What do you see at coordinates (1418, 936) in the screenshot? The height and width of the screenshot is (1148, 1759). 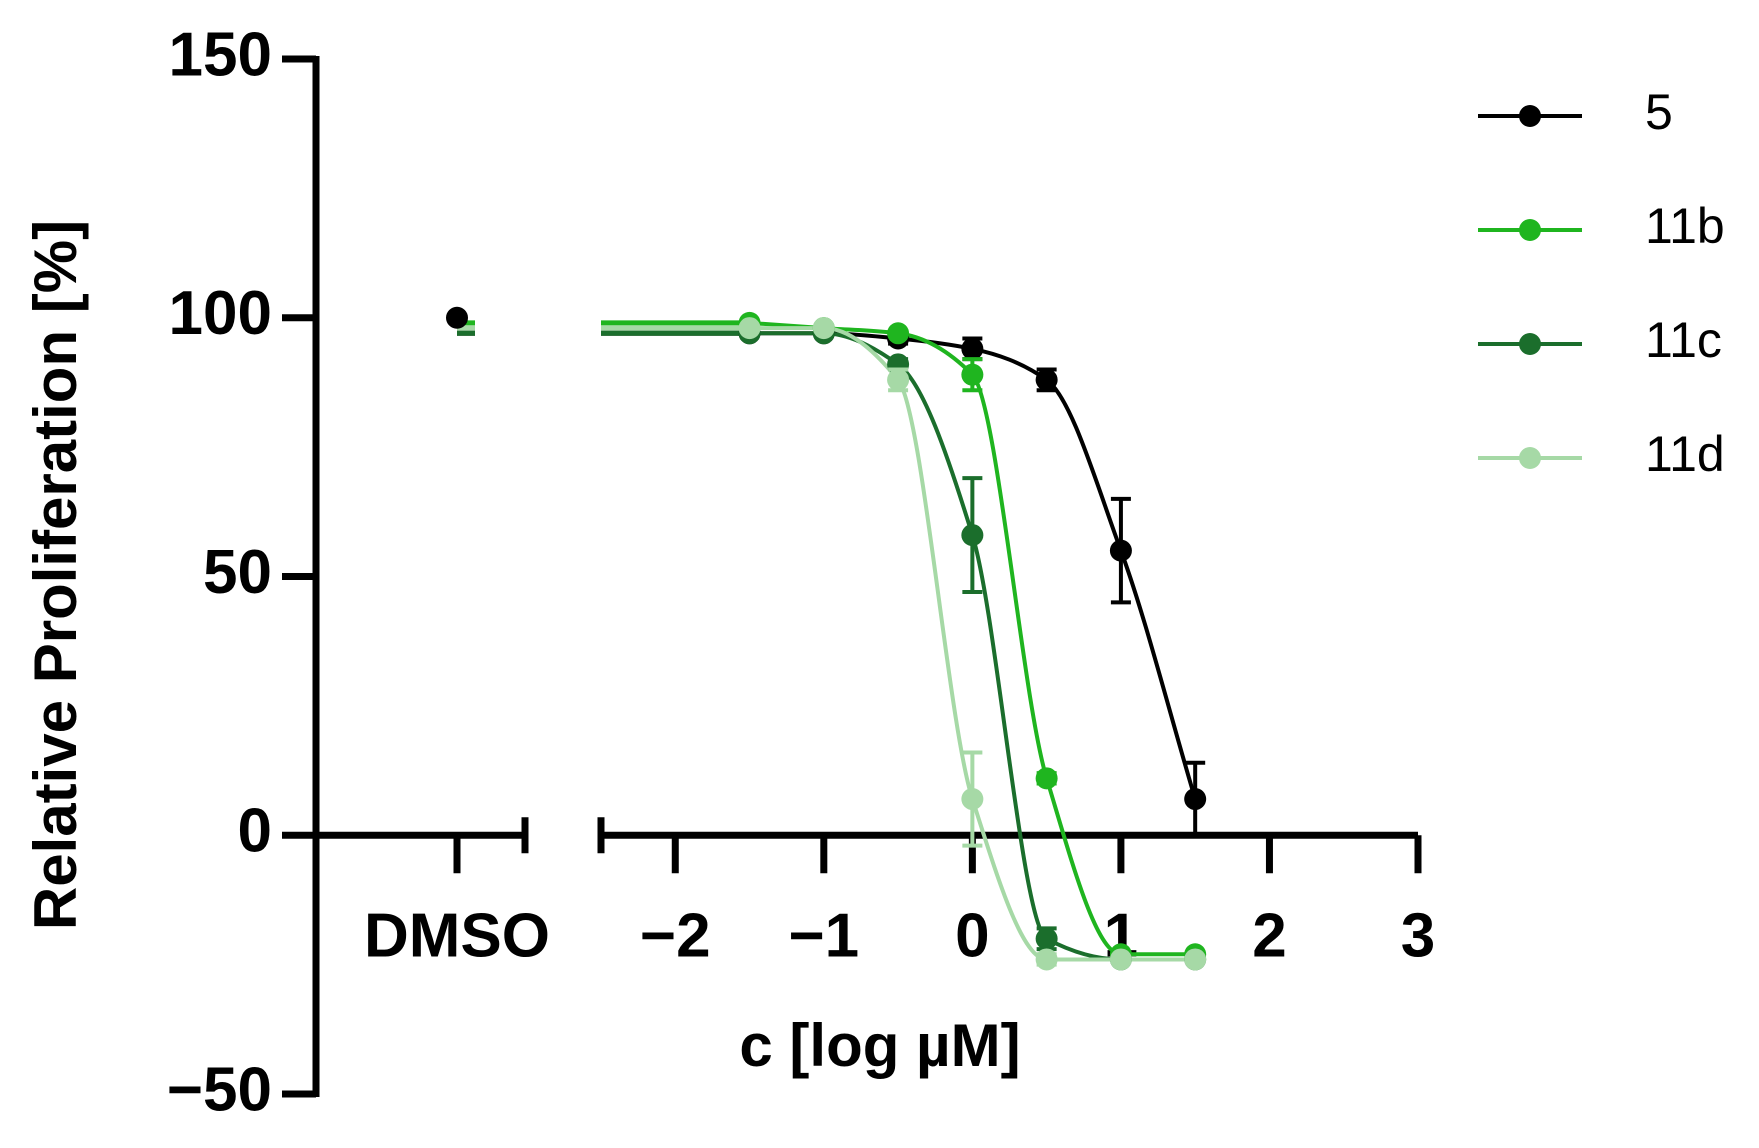 I see `x-tick-label: 3` at bounding box center [1418, 936].